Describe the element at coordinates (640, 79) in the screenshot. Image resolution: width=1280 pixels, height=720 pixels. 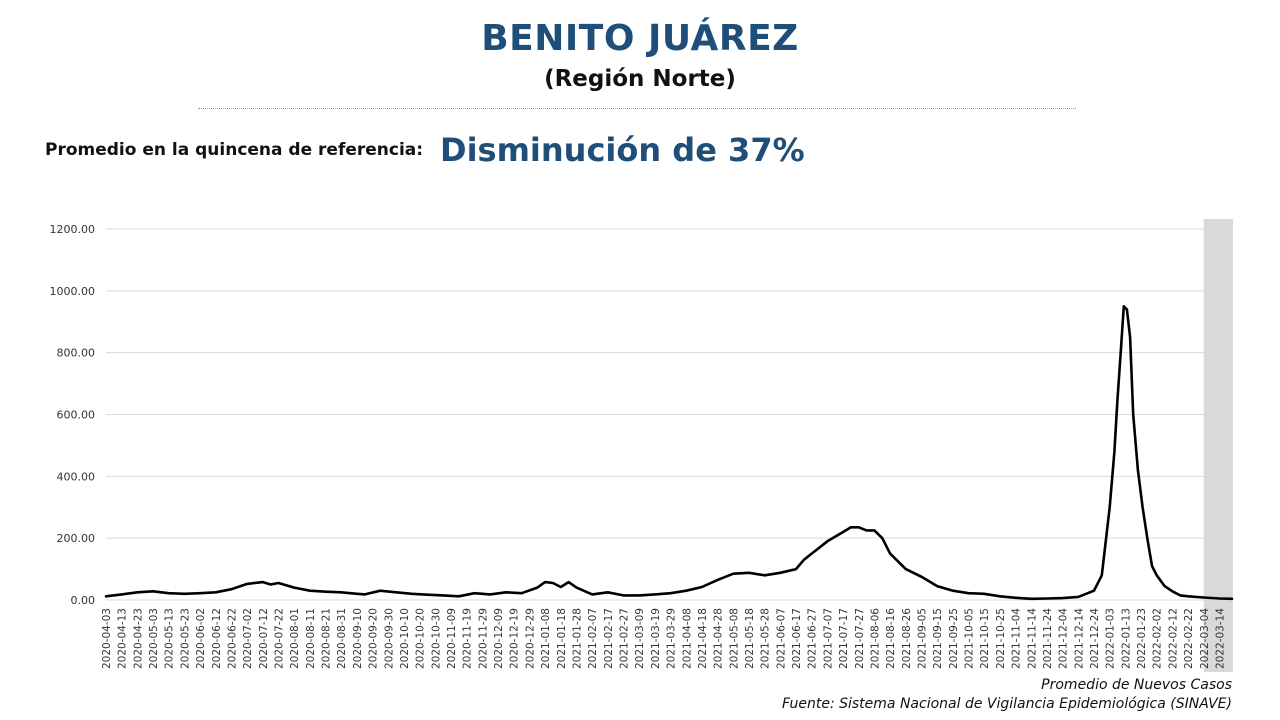
I see `page-subtitle: (Región Norte)` at that location.